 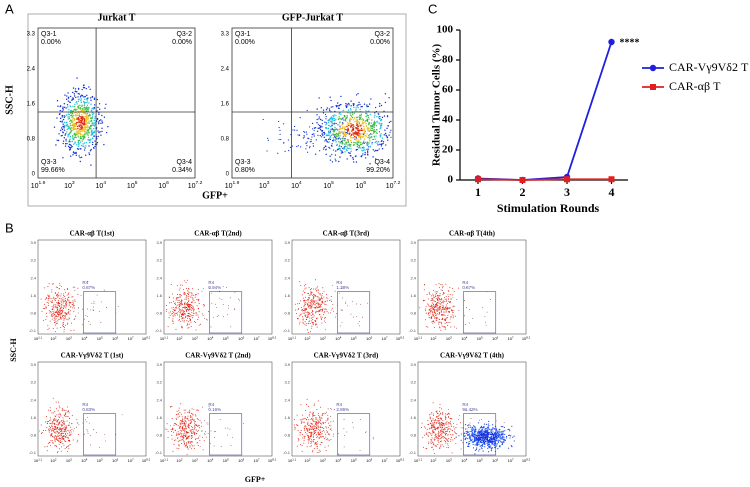 I want to click on tick-exponent: 6, so click(x=372, y=337).